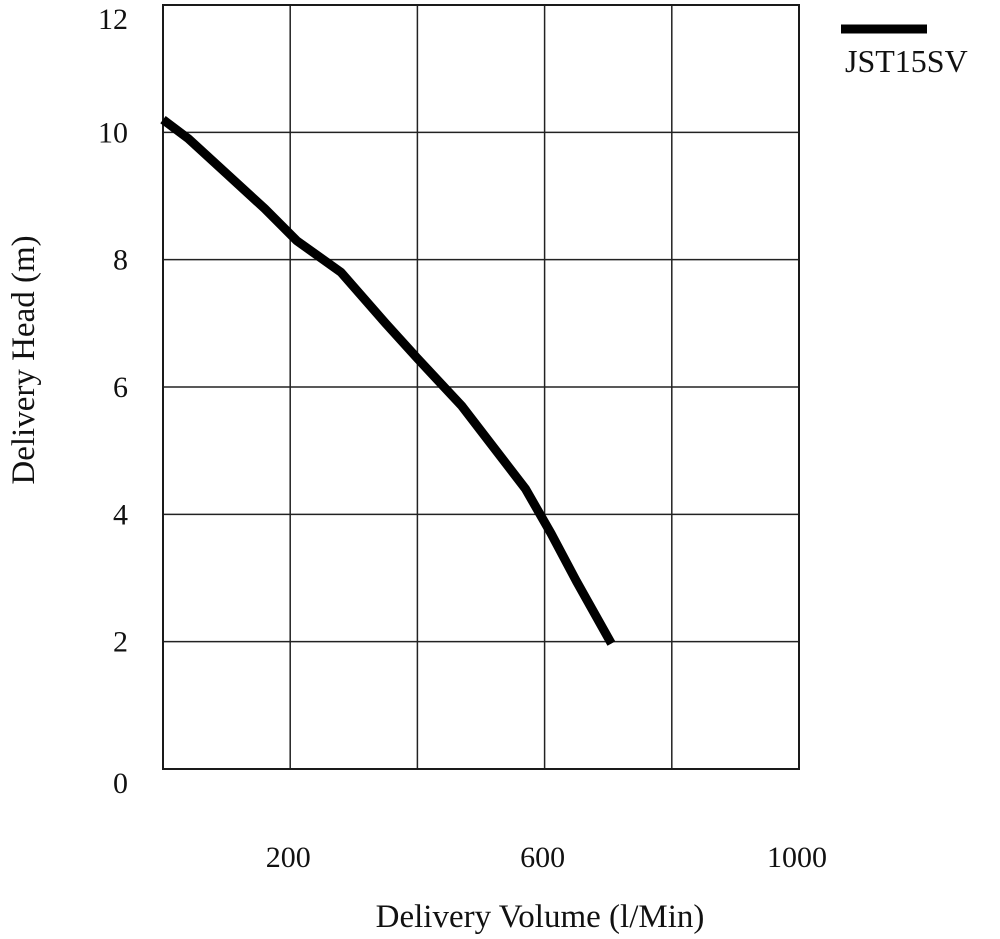  I want to click on y-tick-labels: 0 2 4 6 8 10 12, so click(113, 401).